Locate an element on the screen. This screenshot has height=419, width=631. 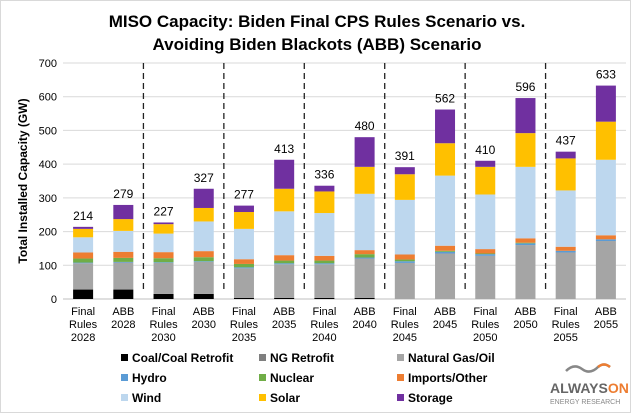
y-tick-label: 700 is located at coordinates (48, 64).